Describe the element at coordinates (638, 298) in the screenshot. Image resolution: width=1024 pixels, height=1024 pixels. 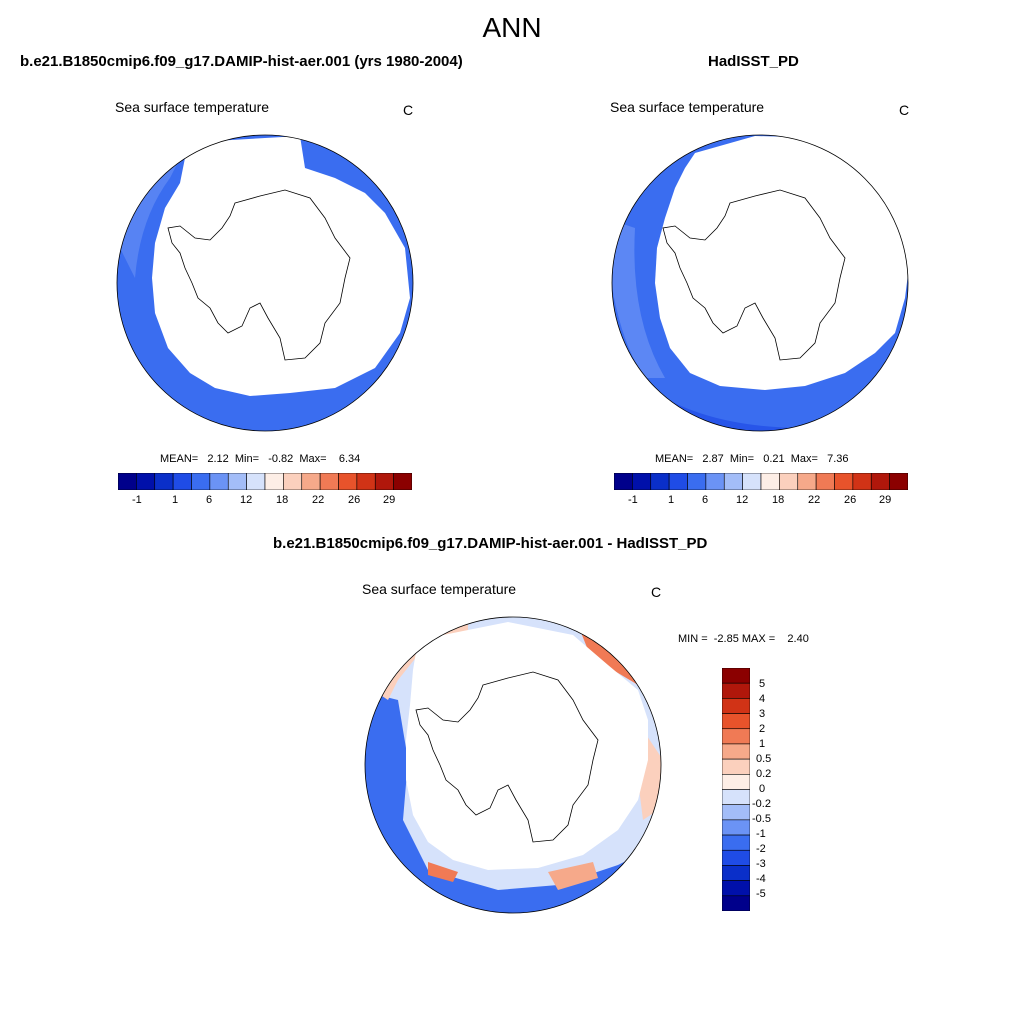
I see `obs-warm-patch` at that location.